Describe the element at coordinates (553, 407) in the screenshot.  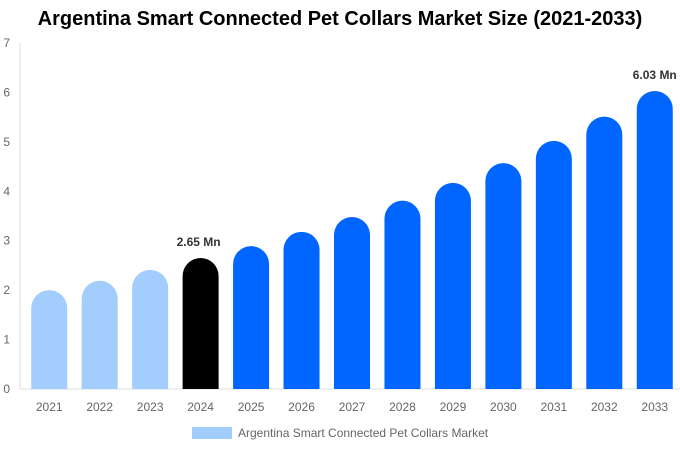
I see `x-tick-label: 2031` at that location.